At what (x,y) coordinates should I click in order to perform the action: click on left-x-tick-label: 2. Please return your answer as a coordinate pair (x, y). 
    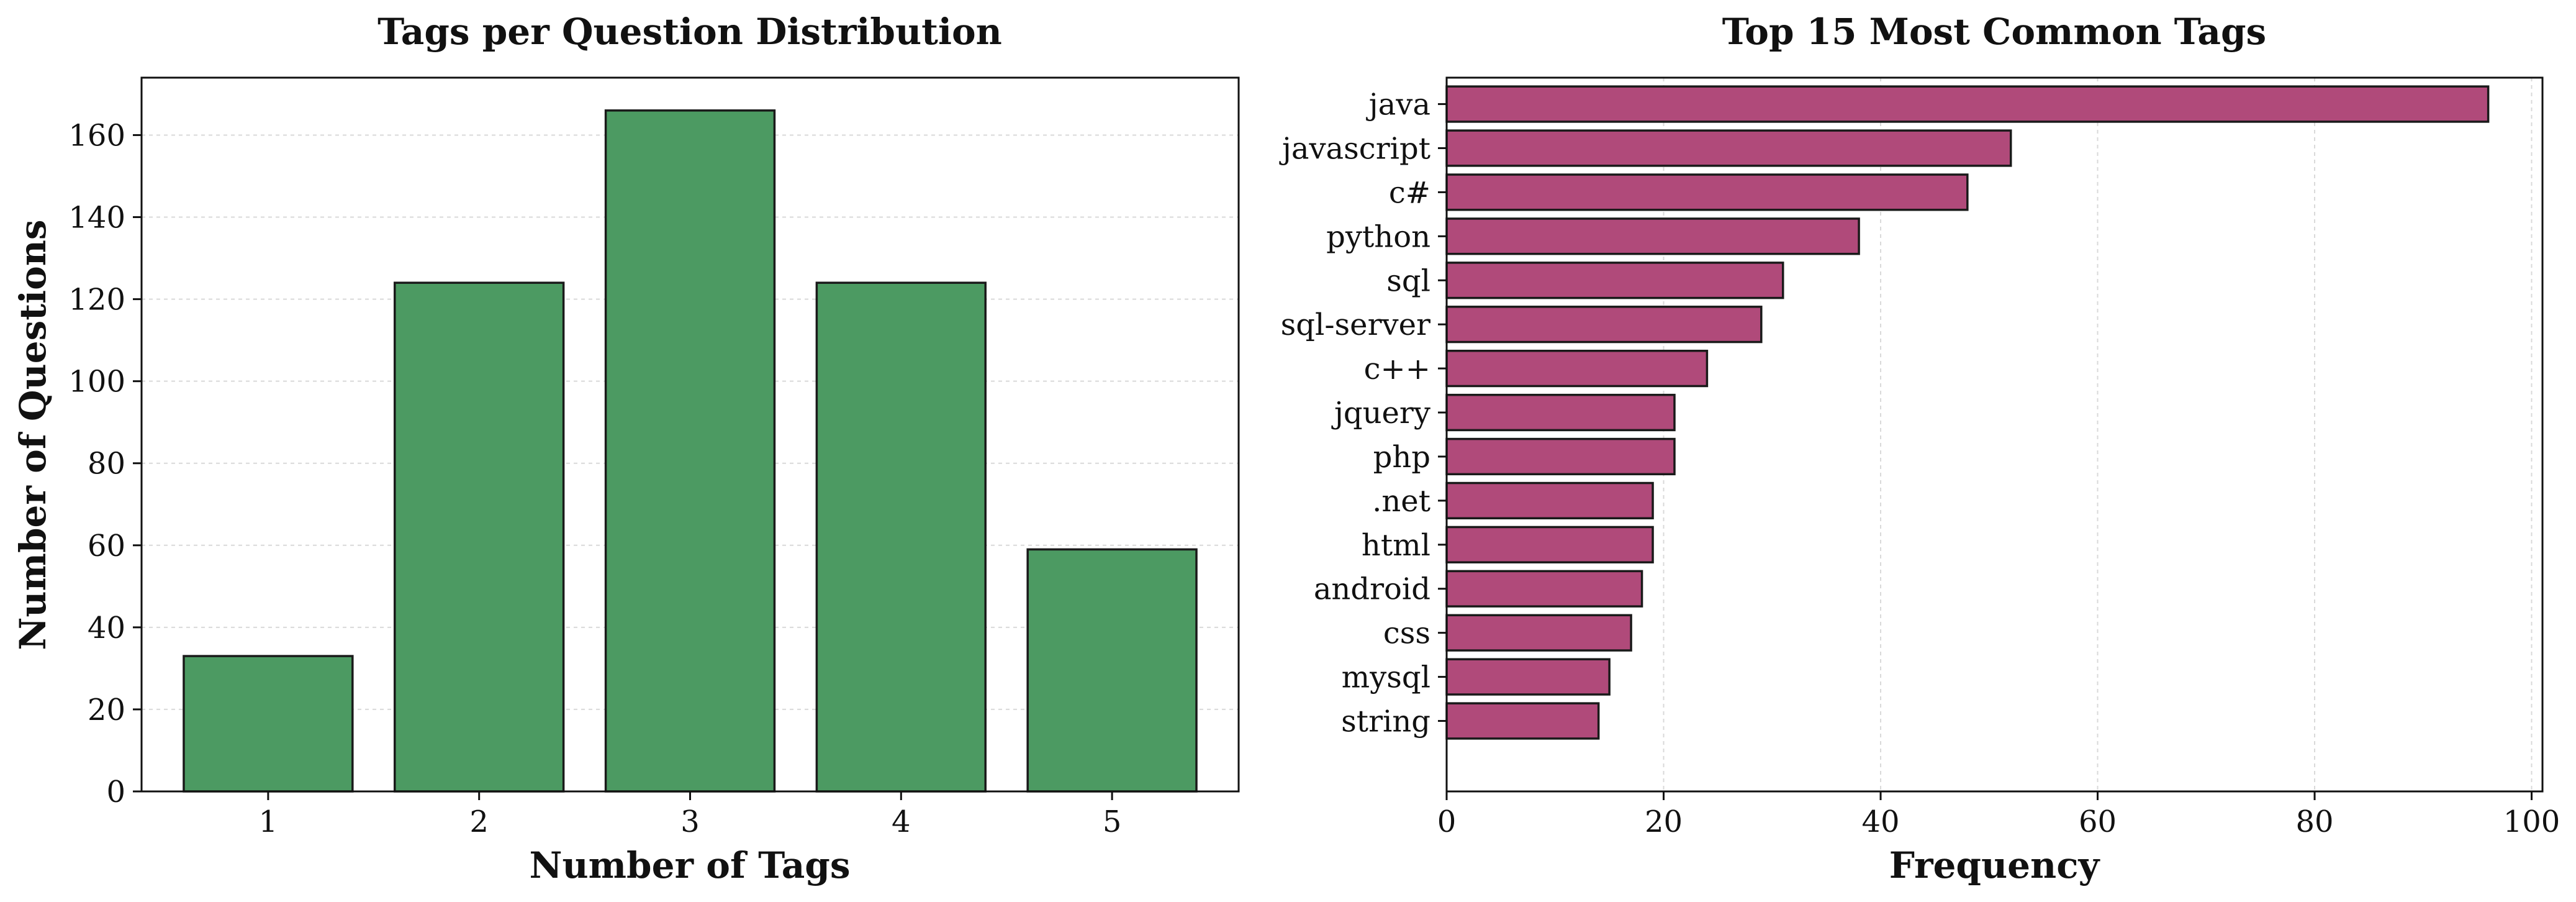
    Looking at the image, I should click on (479, 821).